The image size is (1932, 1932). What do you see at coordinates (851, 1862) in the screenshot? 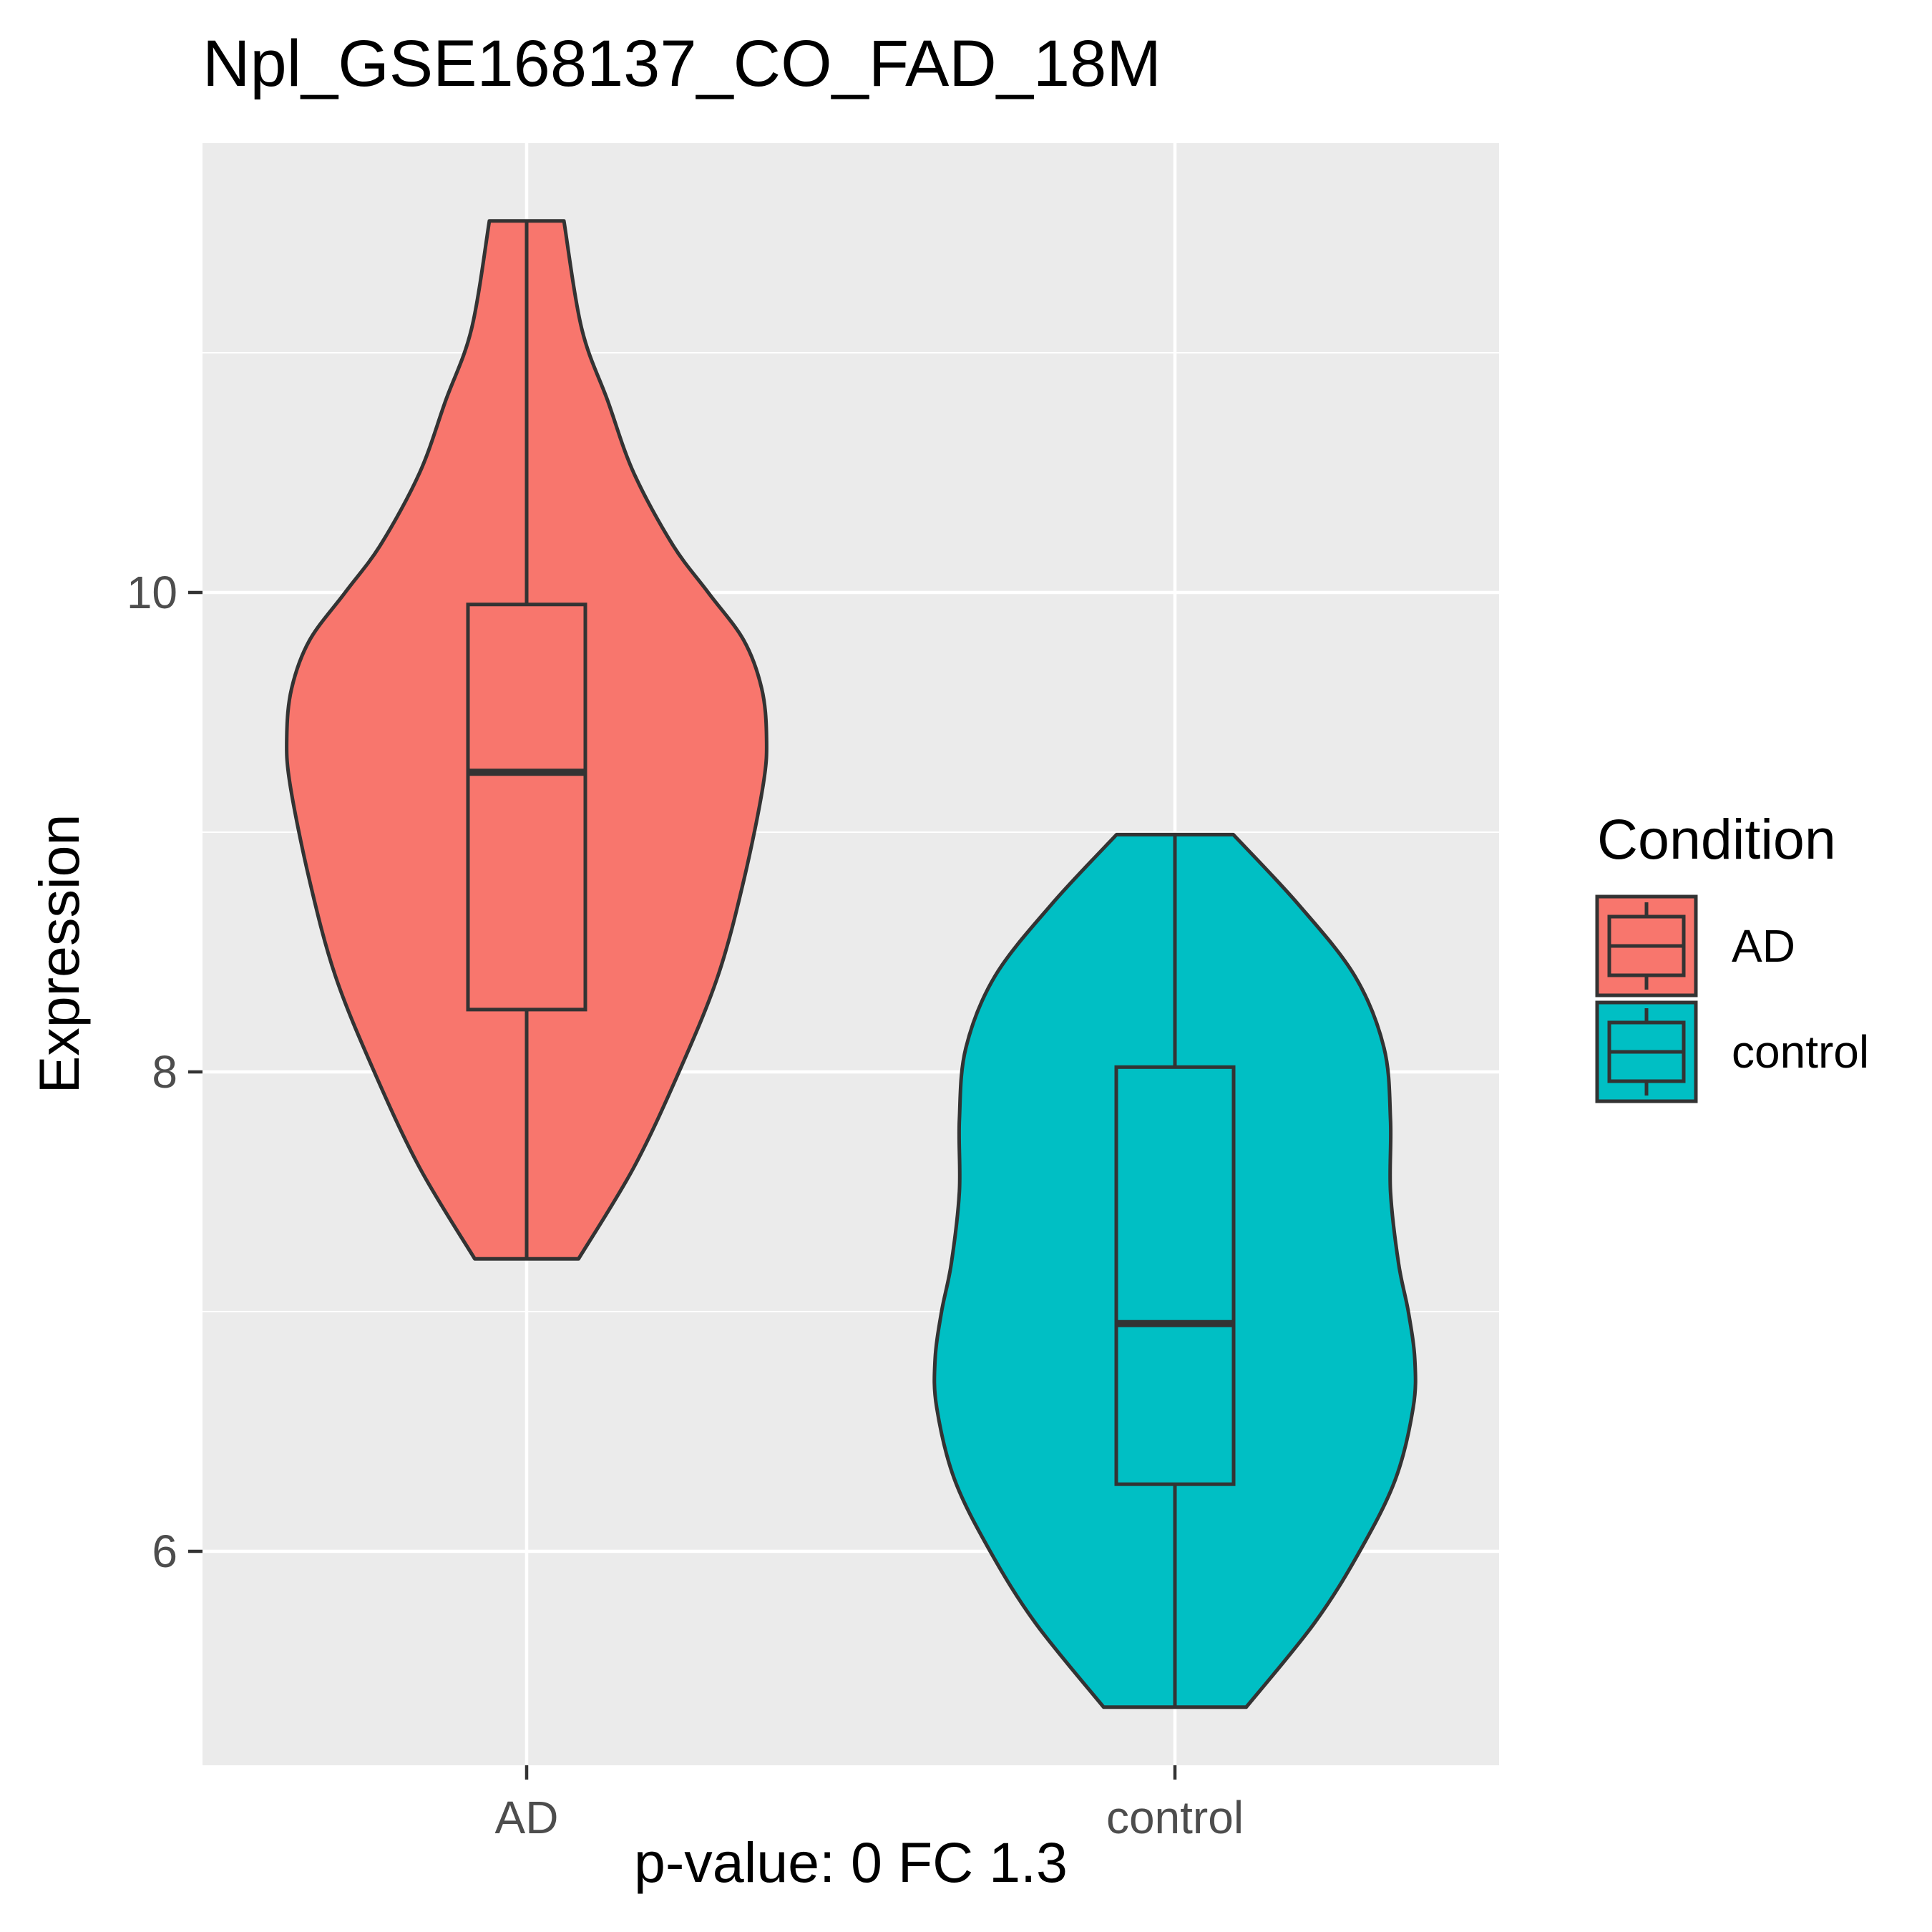
I see `x-axis-label: p-value: 0 FC 1.3` at bounding box center [851, 1862].